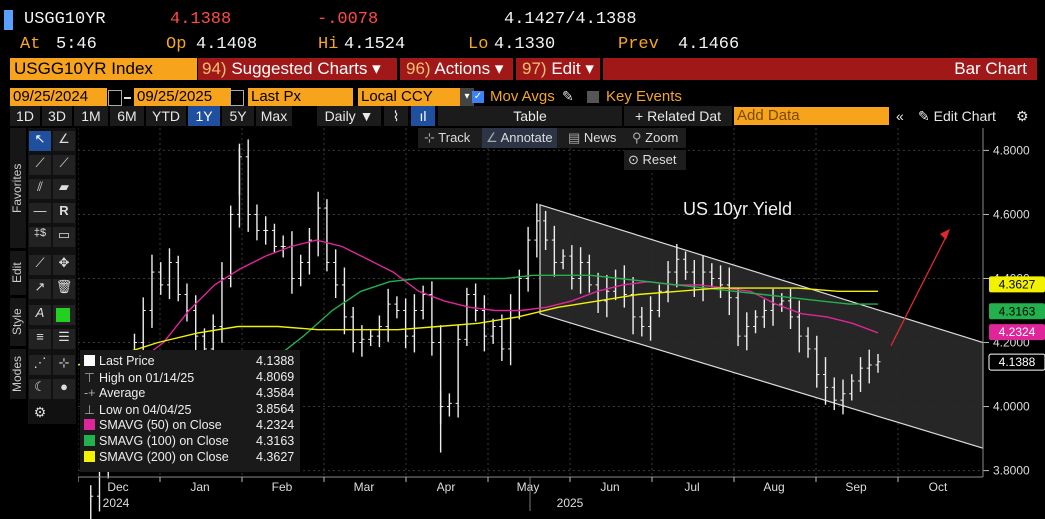  What do you see at coordinates (678, 116) in the screenshot?
I see `related-data-button: + Related Dat` at bounding box center [678, 116].